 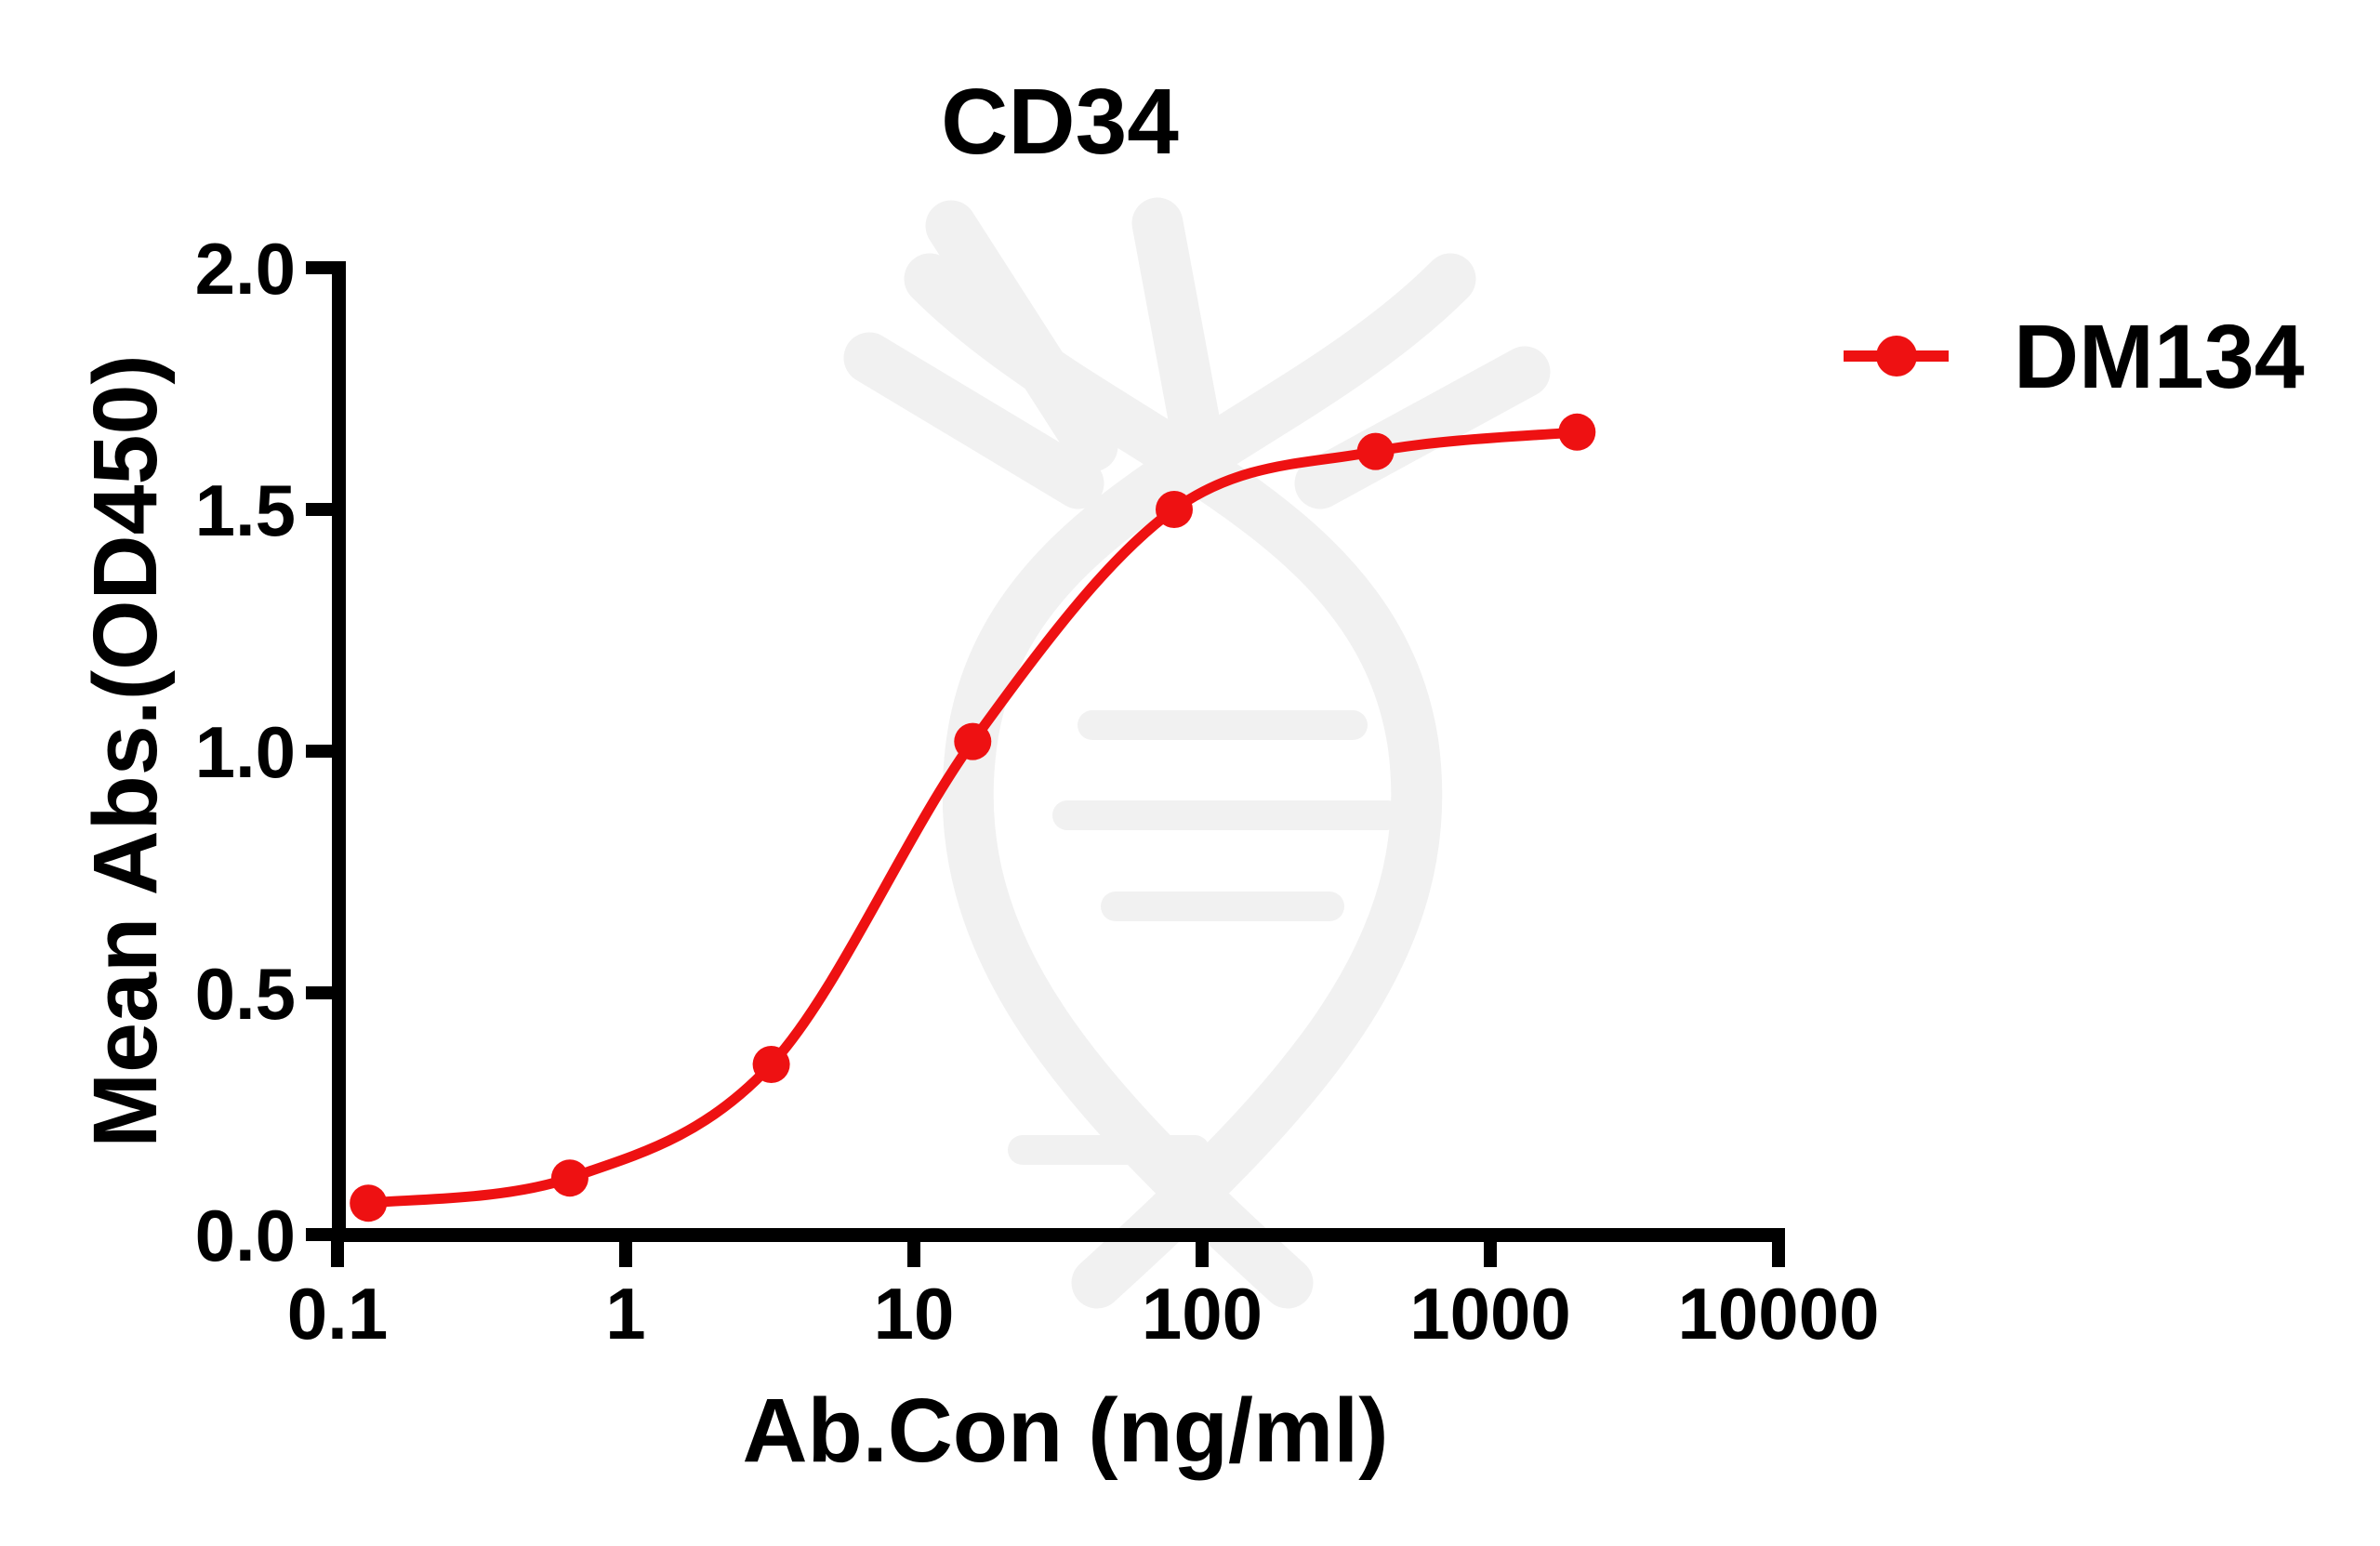 I want to click on x-tick-label: 1, so click(x=625, y=1313).